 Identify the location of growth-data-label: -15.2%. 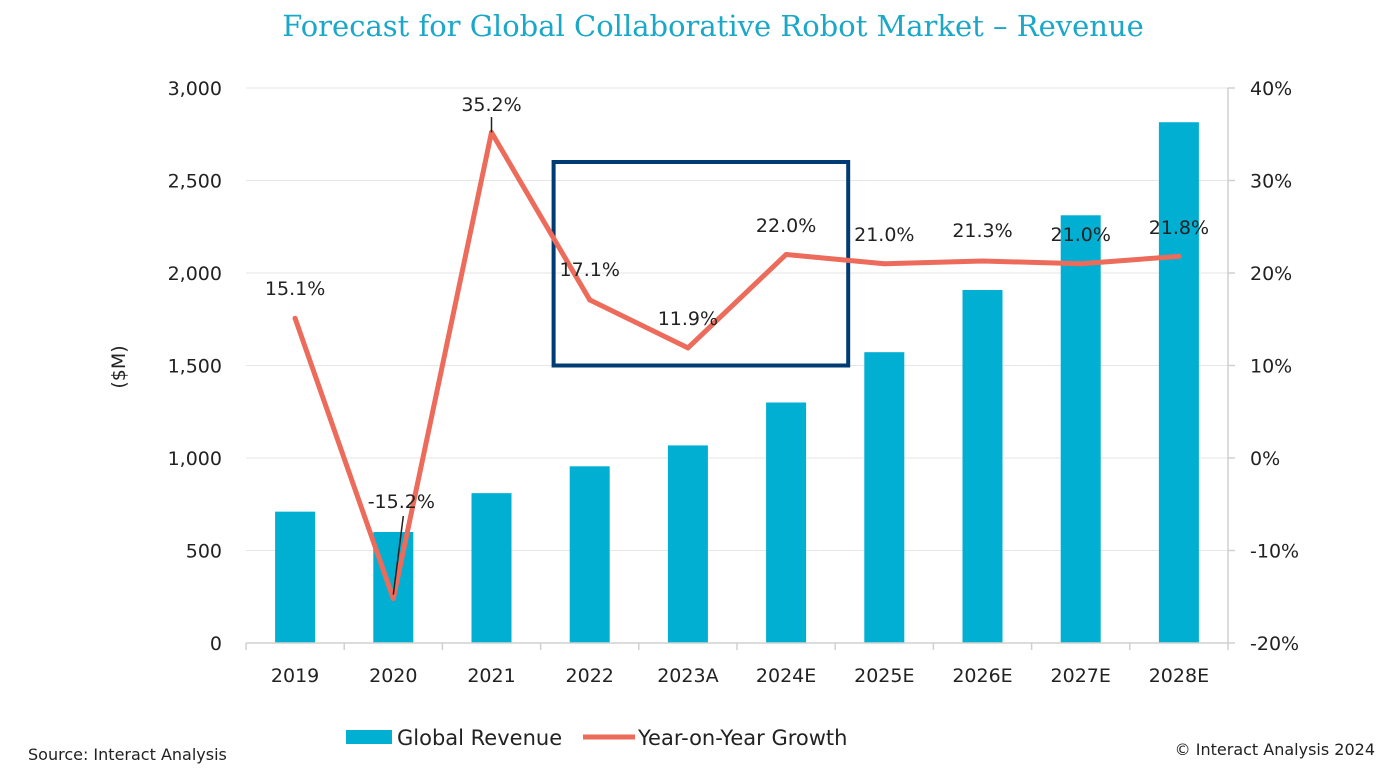
(401, 502).